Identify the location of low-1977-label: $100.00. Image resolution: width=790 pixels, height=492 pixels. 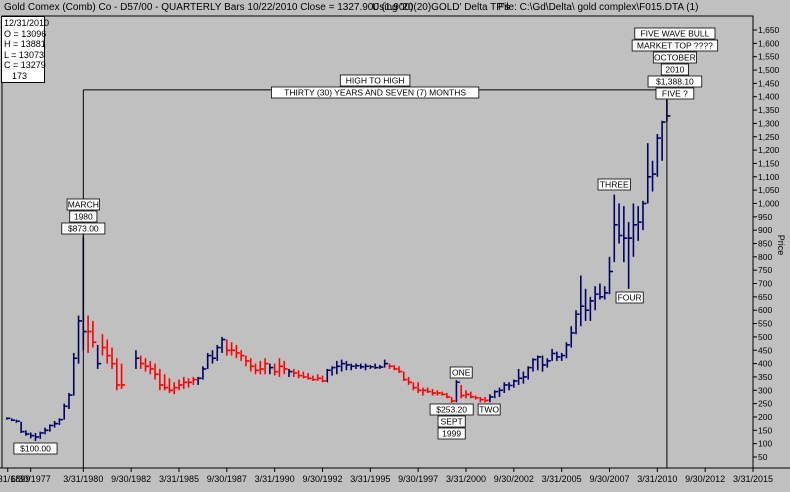
(35, 448).